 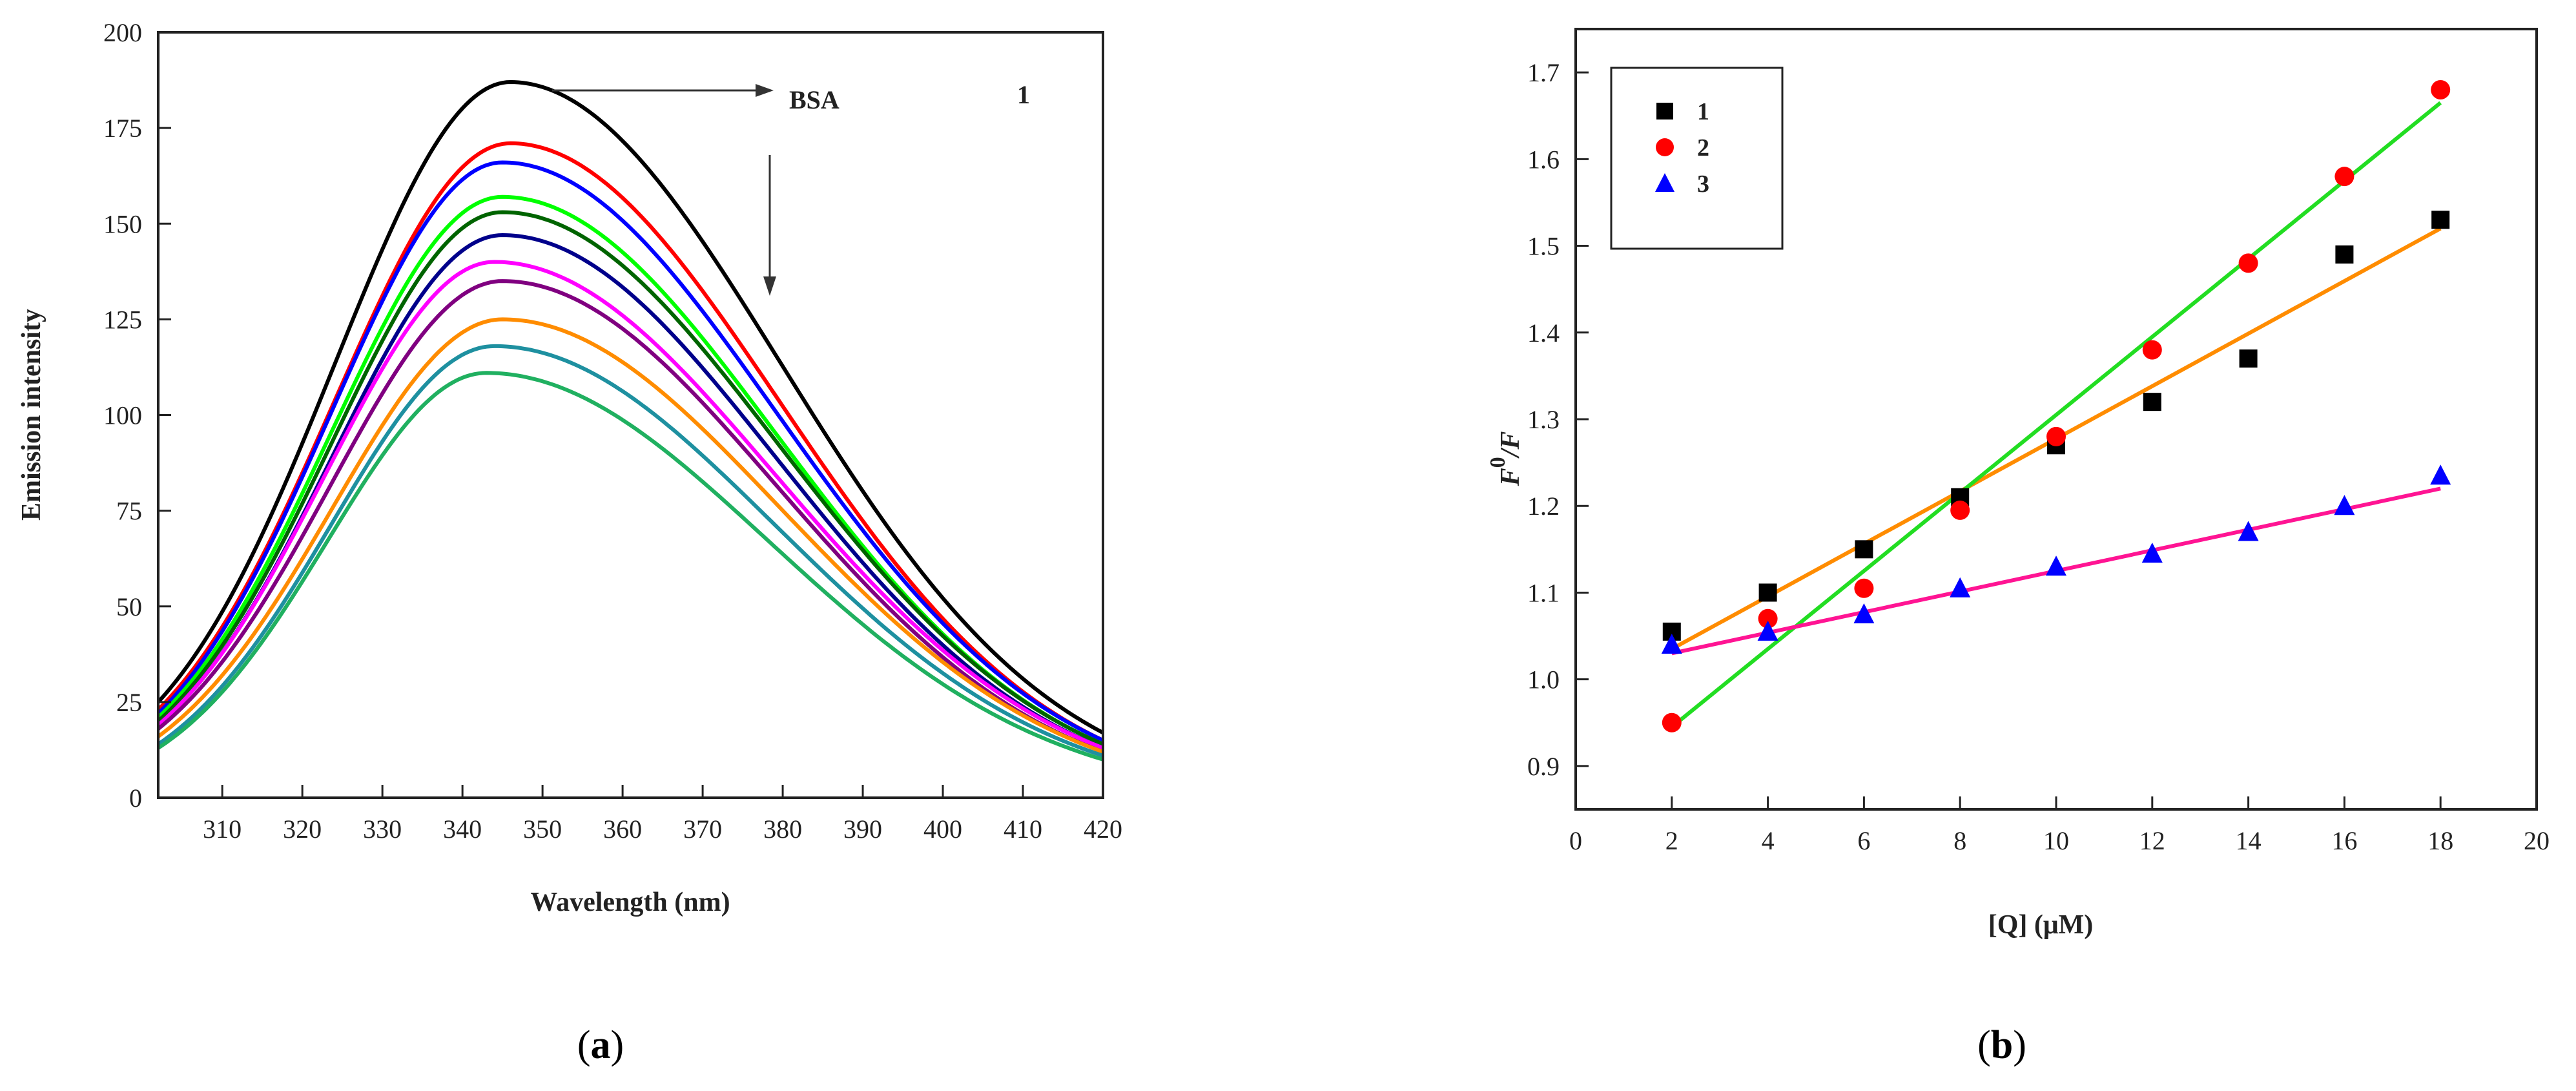 I want to click on x-tick-label: 6, so click(x=1863, y=840).